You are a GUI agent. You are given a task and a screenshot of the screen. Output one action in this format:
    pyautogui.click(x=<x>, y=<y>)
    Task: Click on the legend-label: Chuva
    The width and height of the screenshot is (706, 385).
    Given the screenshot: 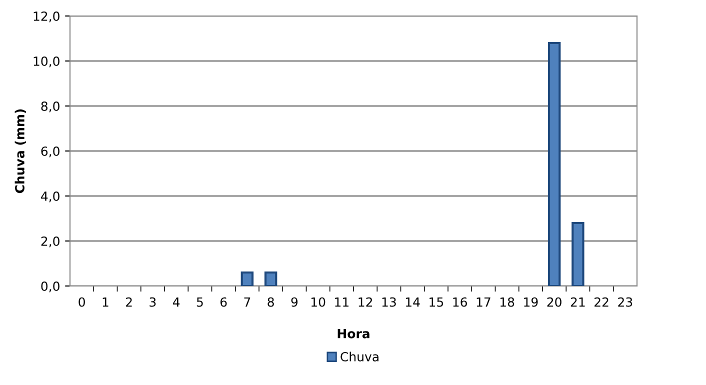 What is the action you would take?
    pyautogui.click(x=359, y=357)
    